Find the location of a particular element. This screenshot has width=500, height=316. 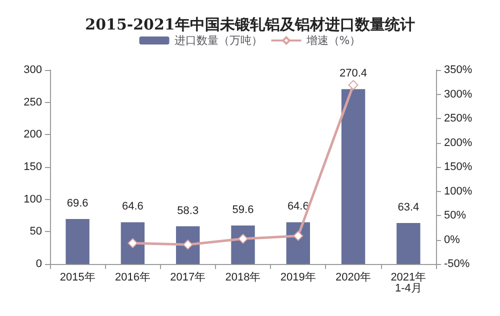

y-tick-label: 250 is located at coordinates (33, 102).